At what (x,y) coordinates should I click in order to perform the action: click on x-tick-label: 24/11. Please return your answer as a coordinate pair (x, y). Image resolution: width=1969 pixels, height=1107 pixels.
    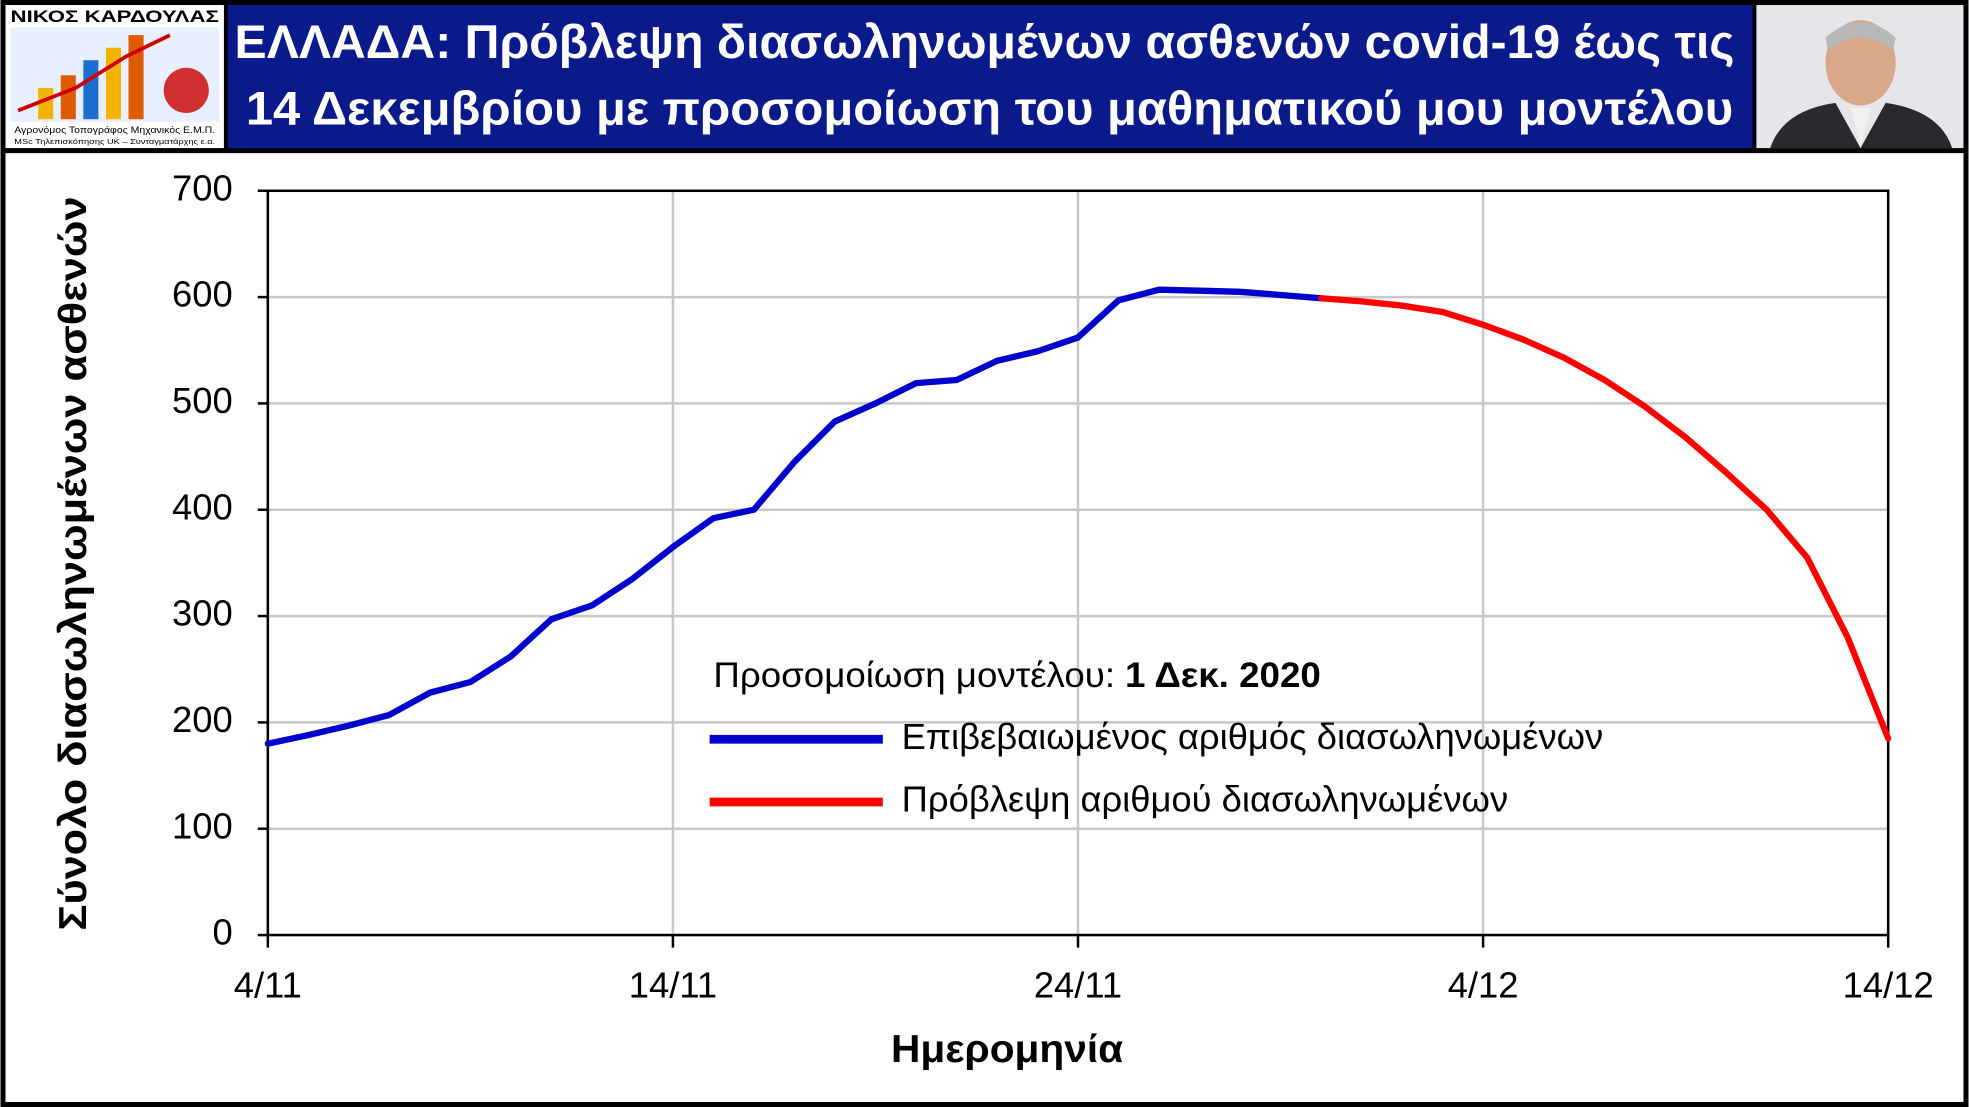
    Looking at the image, I should click on (1078, 984).